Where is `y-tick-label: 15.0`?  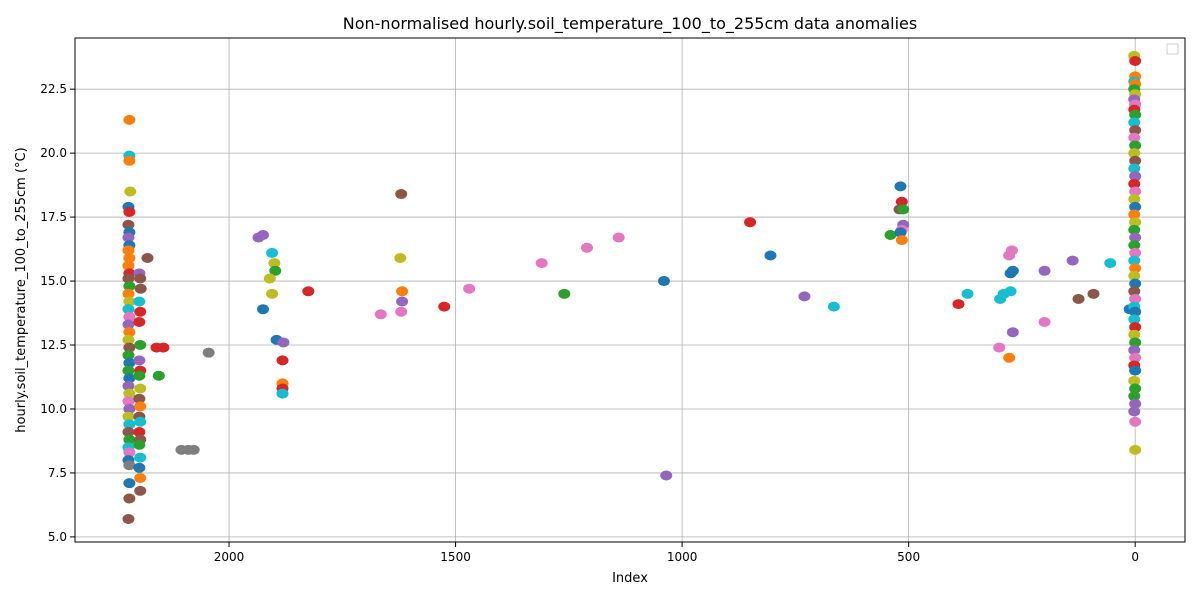
y-tick-label: 15.0 is located at coordinates (53, 281).